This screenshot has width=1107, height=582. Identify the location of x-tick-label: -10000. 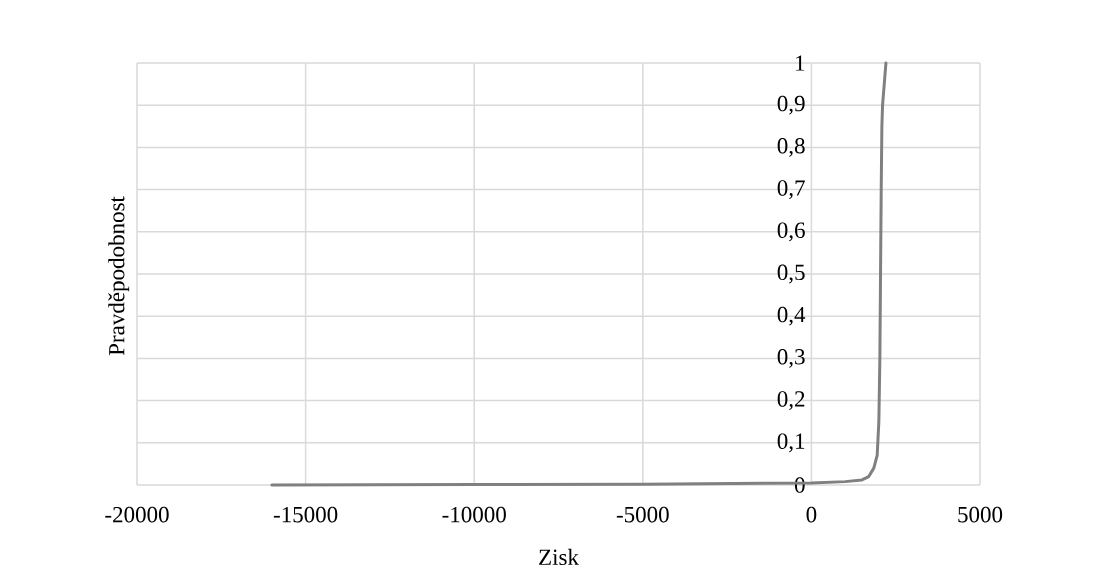
(474, 514).